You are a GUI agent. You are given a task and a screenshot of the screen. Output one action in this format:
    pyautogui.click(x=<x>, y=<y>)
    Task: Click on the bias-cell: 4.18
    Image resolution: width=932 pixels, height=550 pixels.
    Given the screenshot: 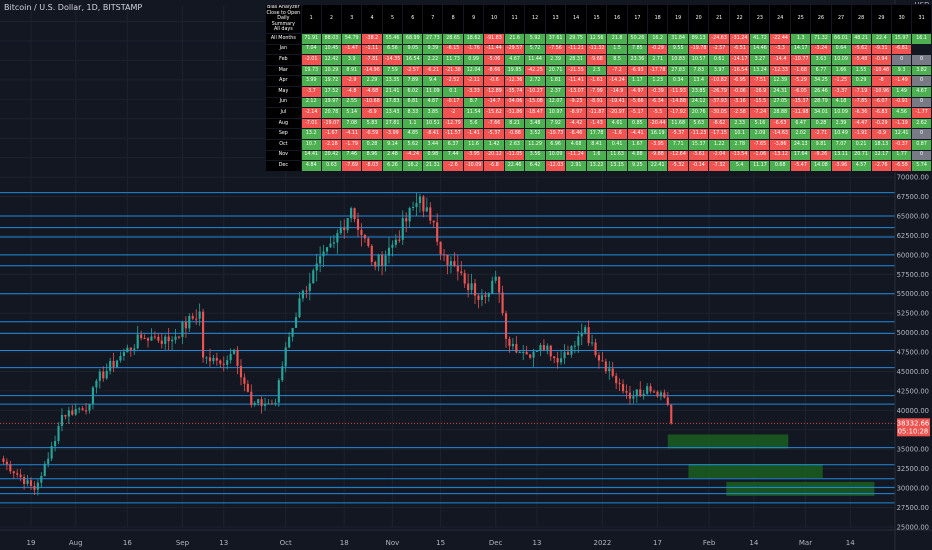 What is the action you would take?
    pyautogui.click(x=841, y=102)
    